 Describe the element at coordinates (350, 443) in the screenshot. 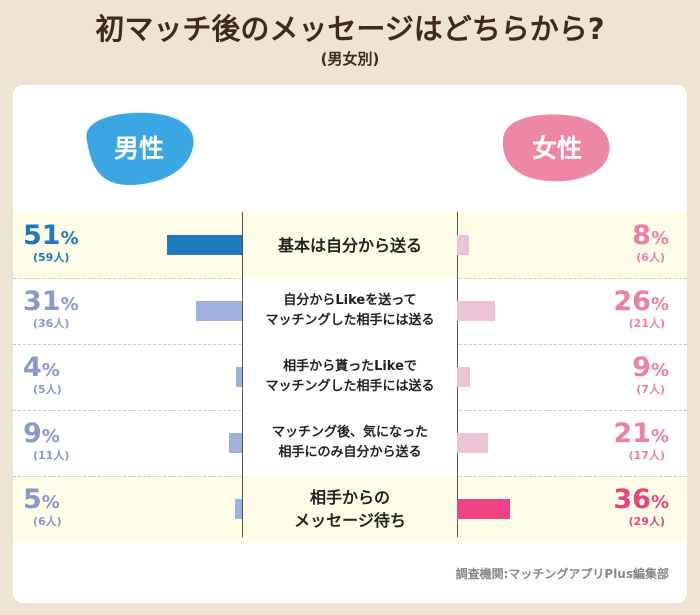

I see `category-label: マッチング後、気になった 相手にのみ自分から送る` at that location.